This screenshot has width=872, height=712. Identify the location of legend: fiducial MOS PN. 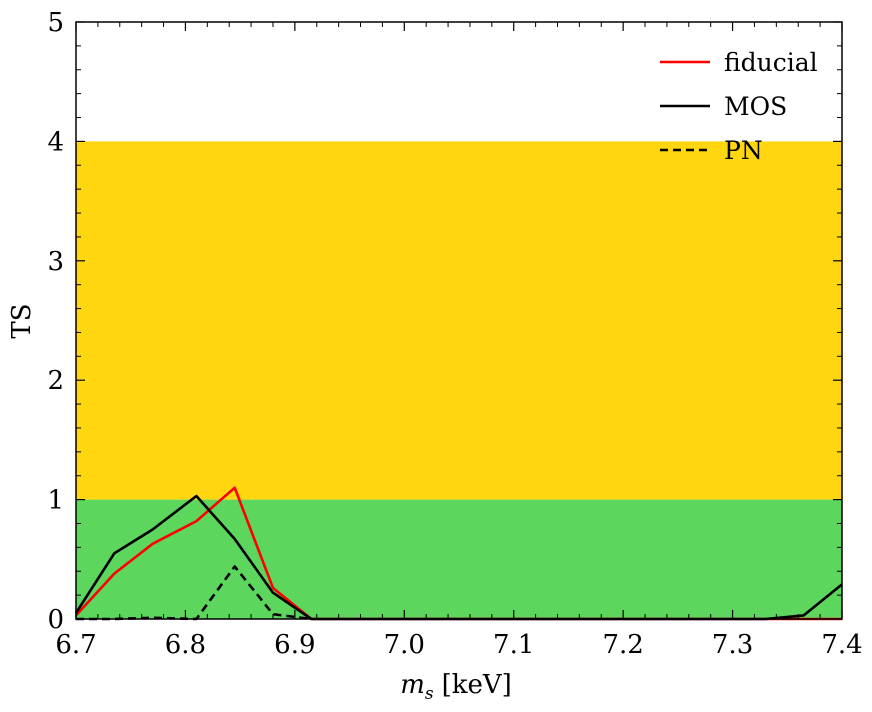
(739, 106).